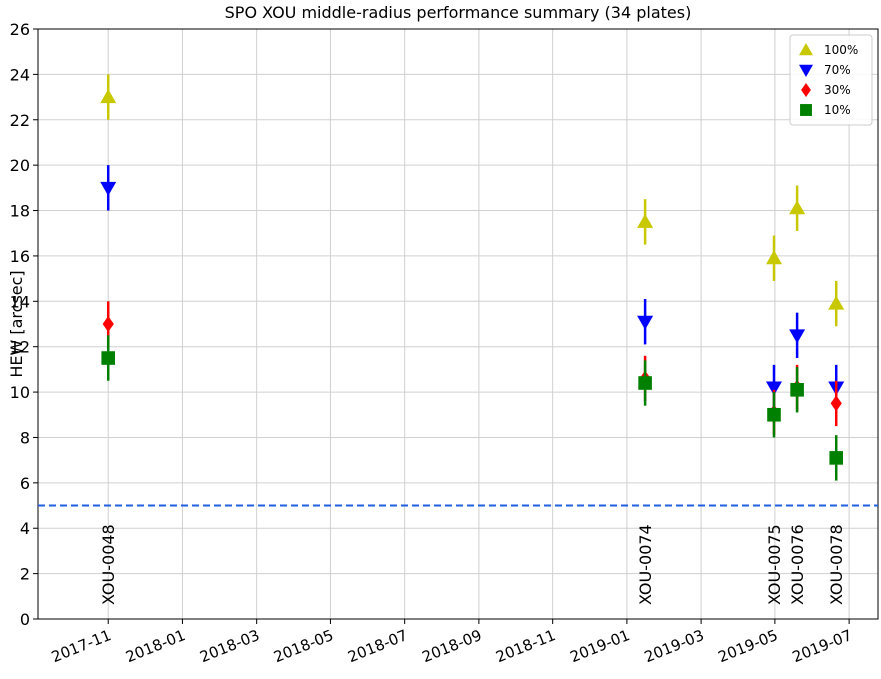 The height and width of the screenshot is (679, 881). Describe the element at coordinates (25, 528) in the screenshot. I see `y-tick-label: 4` at that location.